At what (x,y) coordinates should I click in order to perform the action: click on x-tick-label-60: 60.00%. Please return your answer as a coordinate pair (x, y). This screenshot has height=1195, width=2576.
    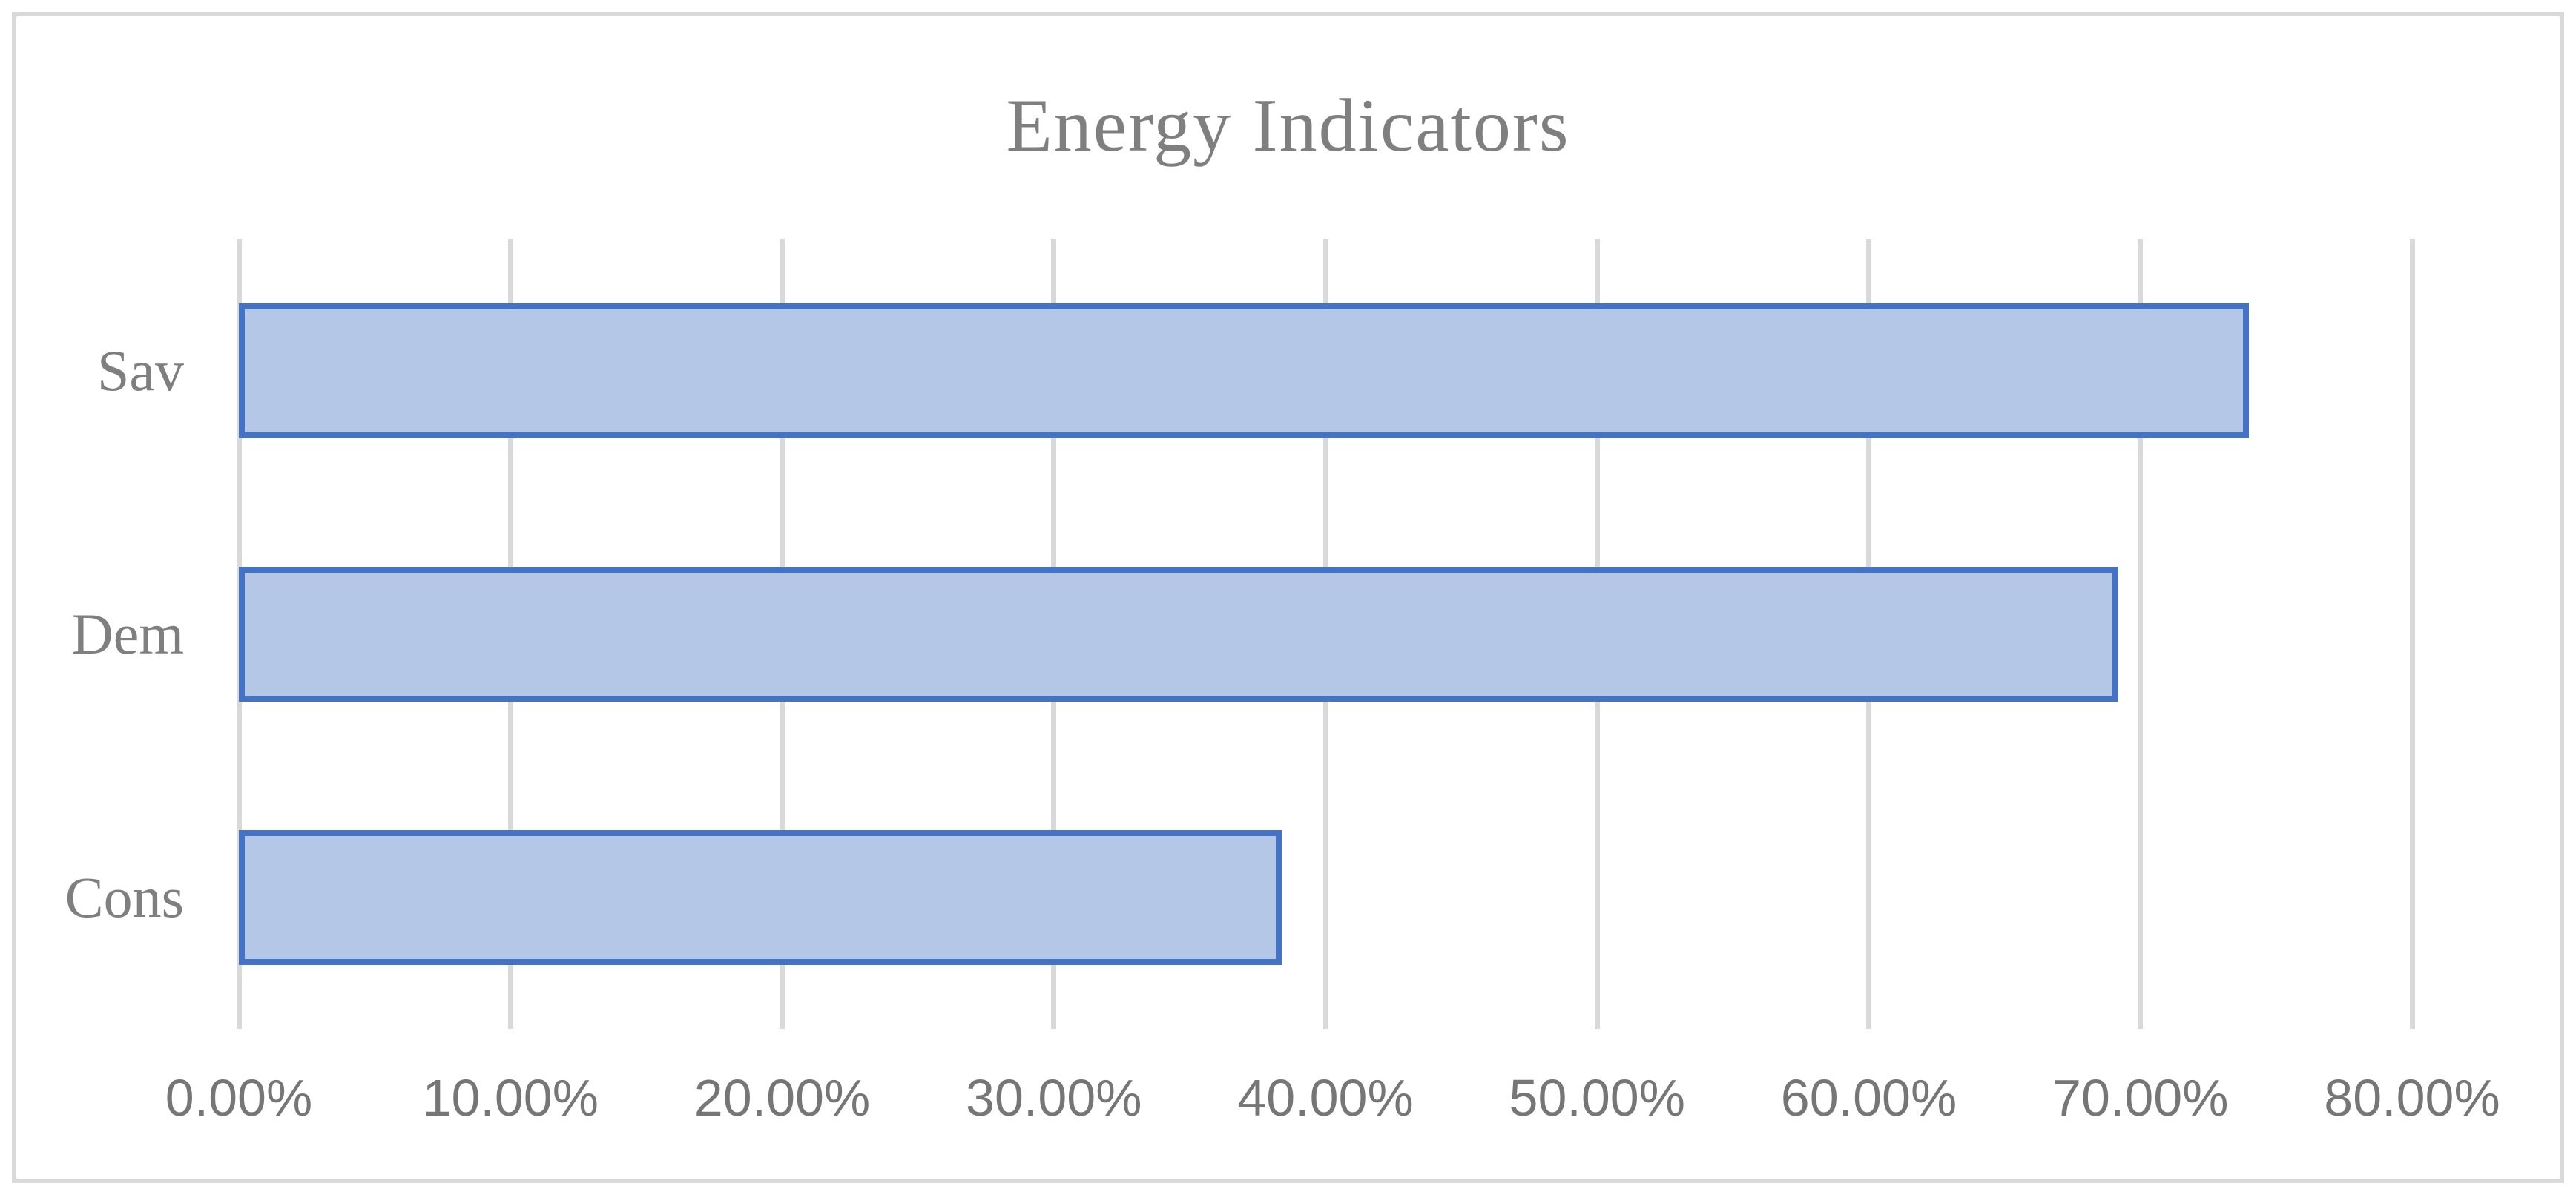
    Looking at the image, I should click on (1869, 1098).